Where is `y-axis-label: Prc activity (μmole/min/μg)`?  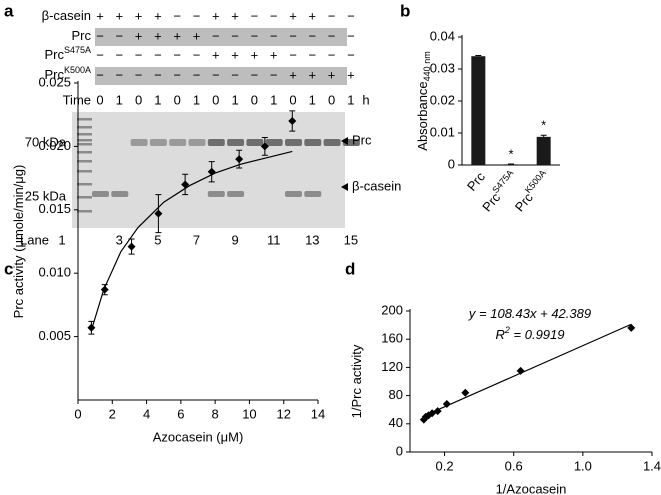 y-axis-label: Prc activity (μmole/min/μg) is located at coordinates (18, 242).